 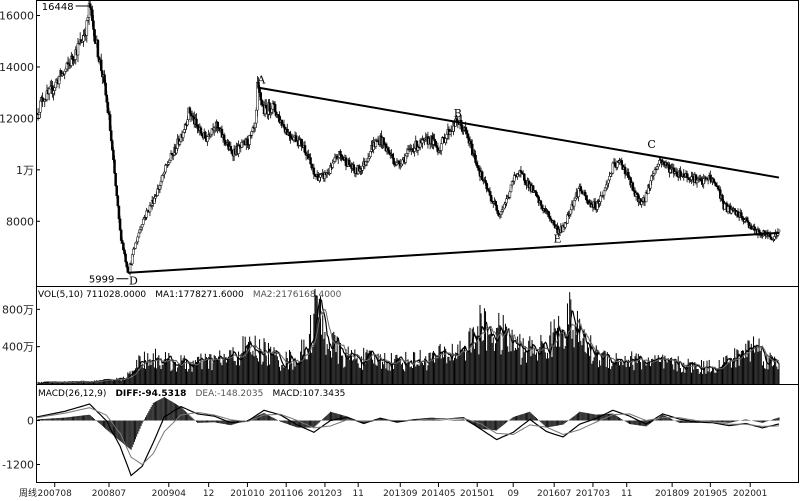 I want to click on x-tick-label: 200904, so click(x=169, y=494).